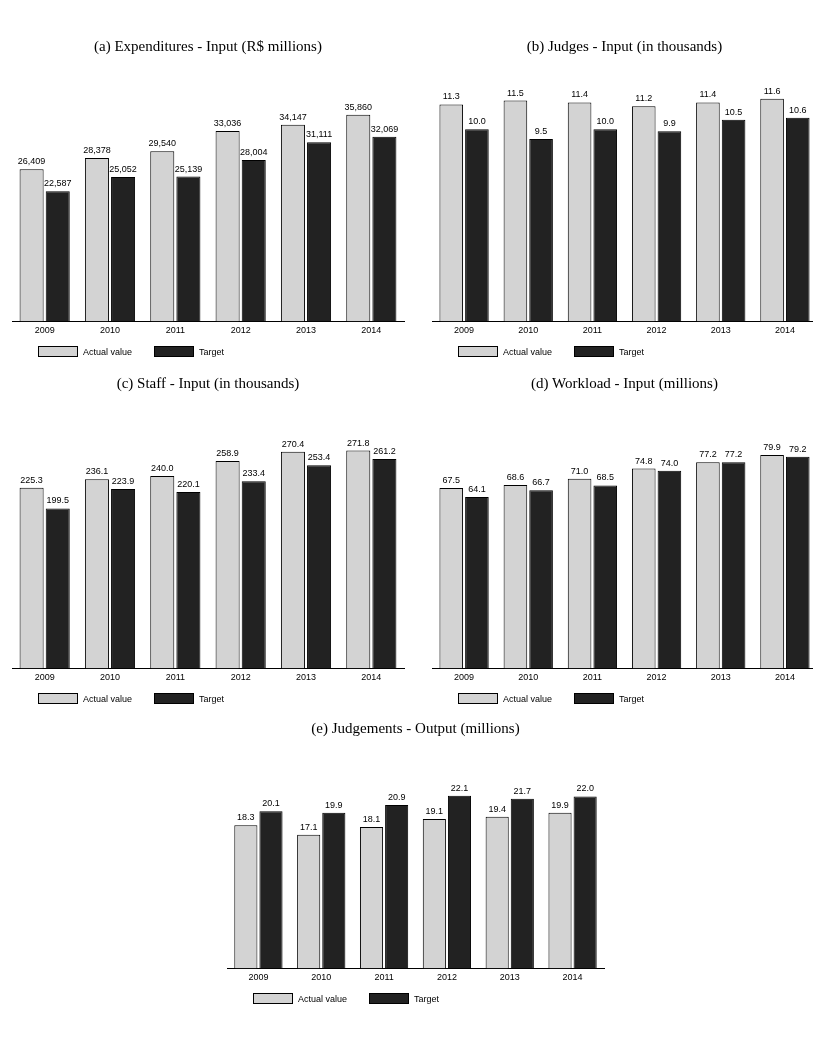 The height and width of the screenshot is (1053, 813). What do you see at coordinates (31, 161) in the screenshot?
I see `data-label: 26,409` at bounding box center [31, 161].